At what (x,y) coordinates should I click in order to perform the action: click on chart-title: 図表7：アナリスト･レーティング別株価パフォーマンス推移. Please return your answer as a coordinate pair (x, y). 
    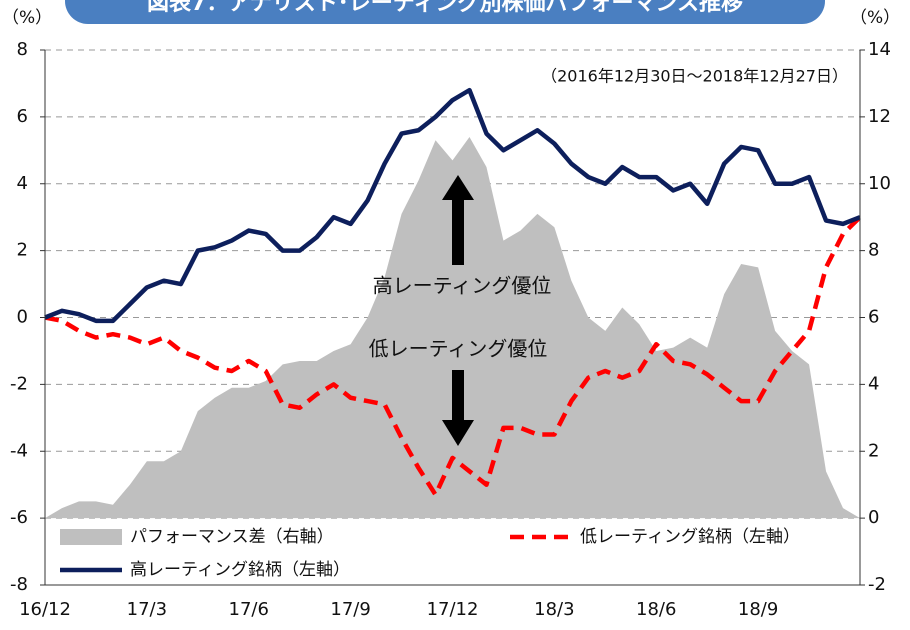
    Looking at the image, I should click on (445, 8).